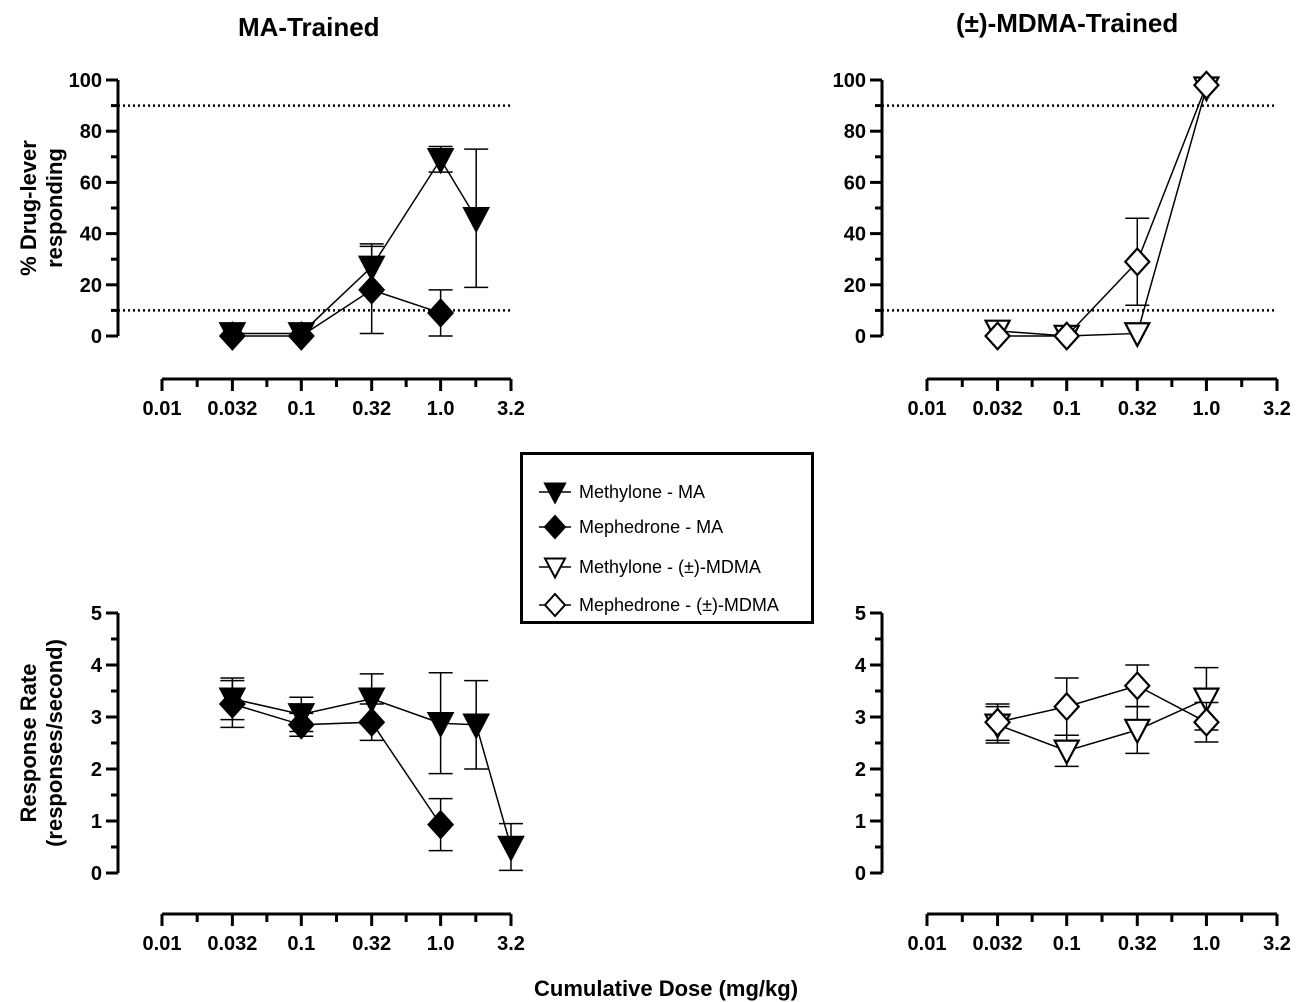  Describe the element at coordinates (861, 666) in the screenshot. I see `y-tick-label: 4` at that location.